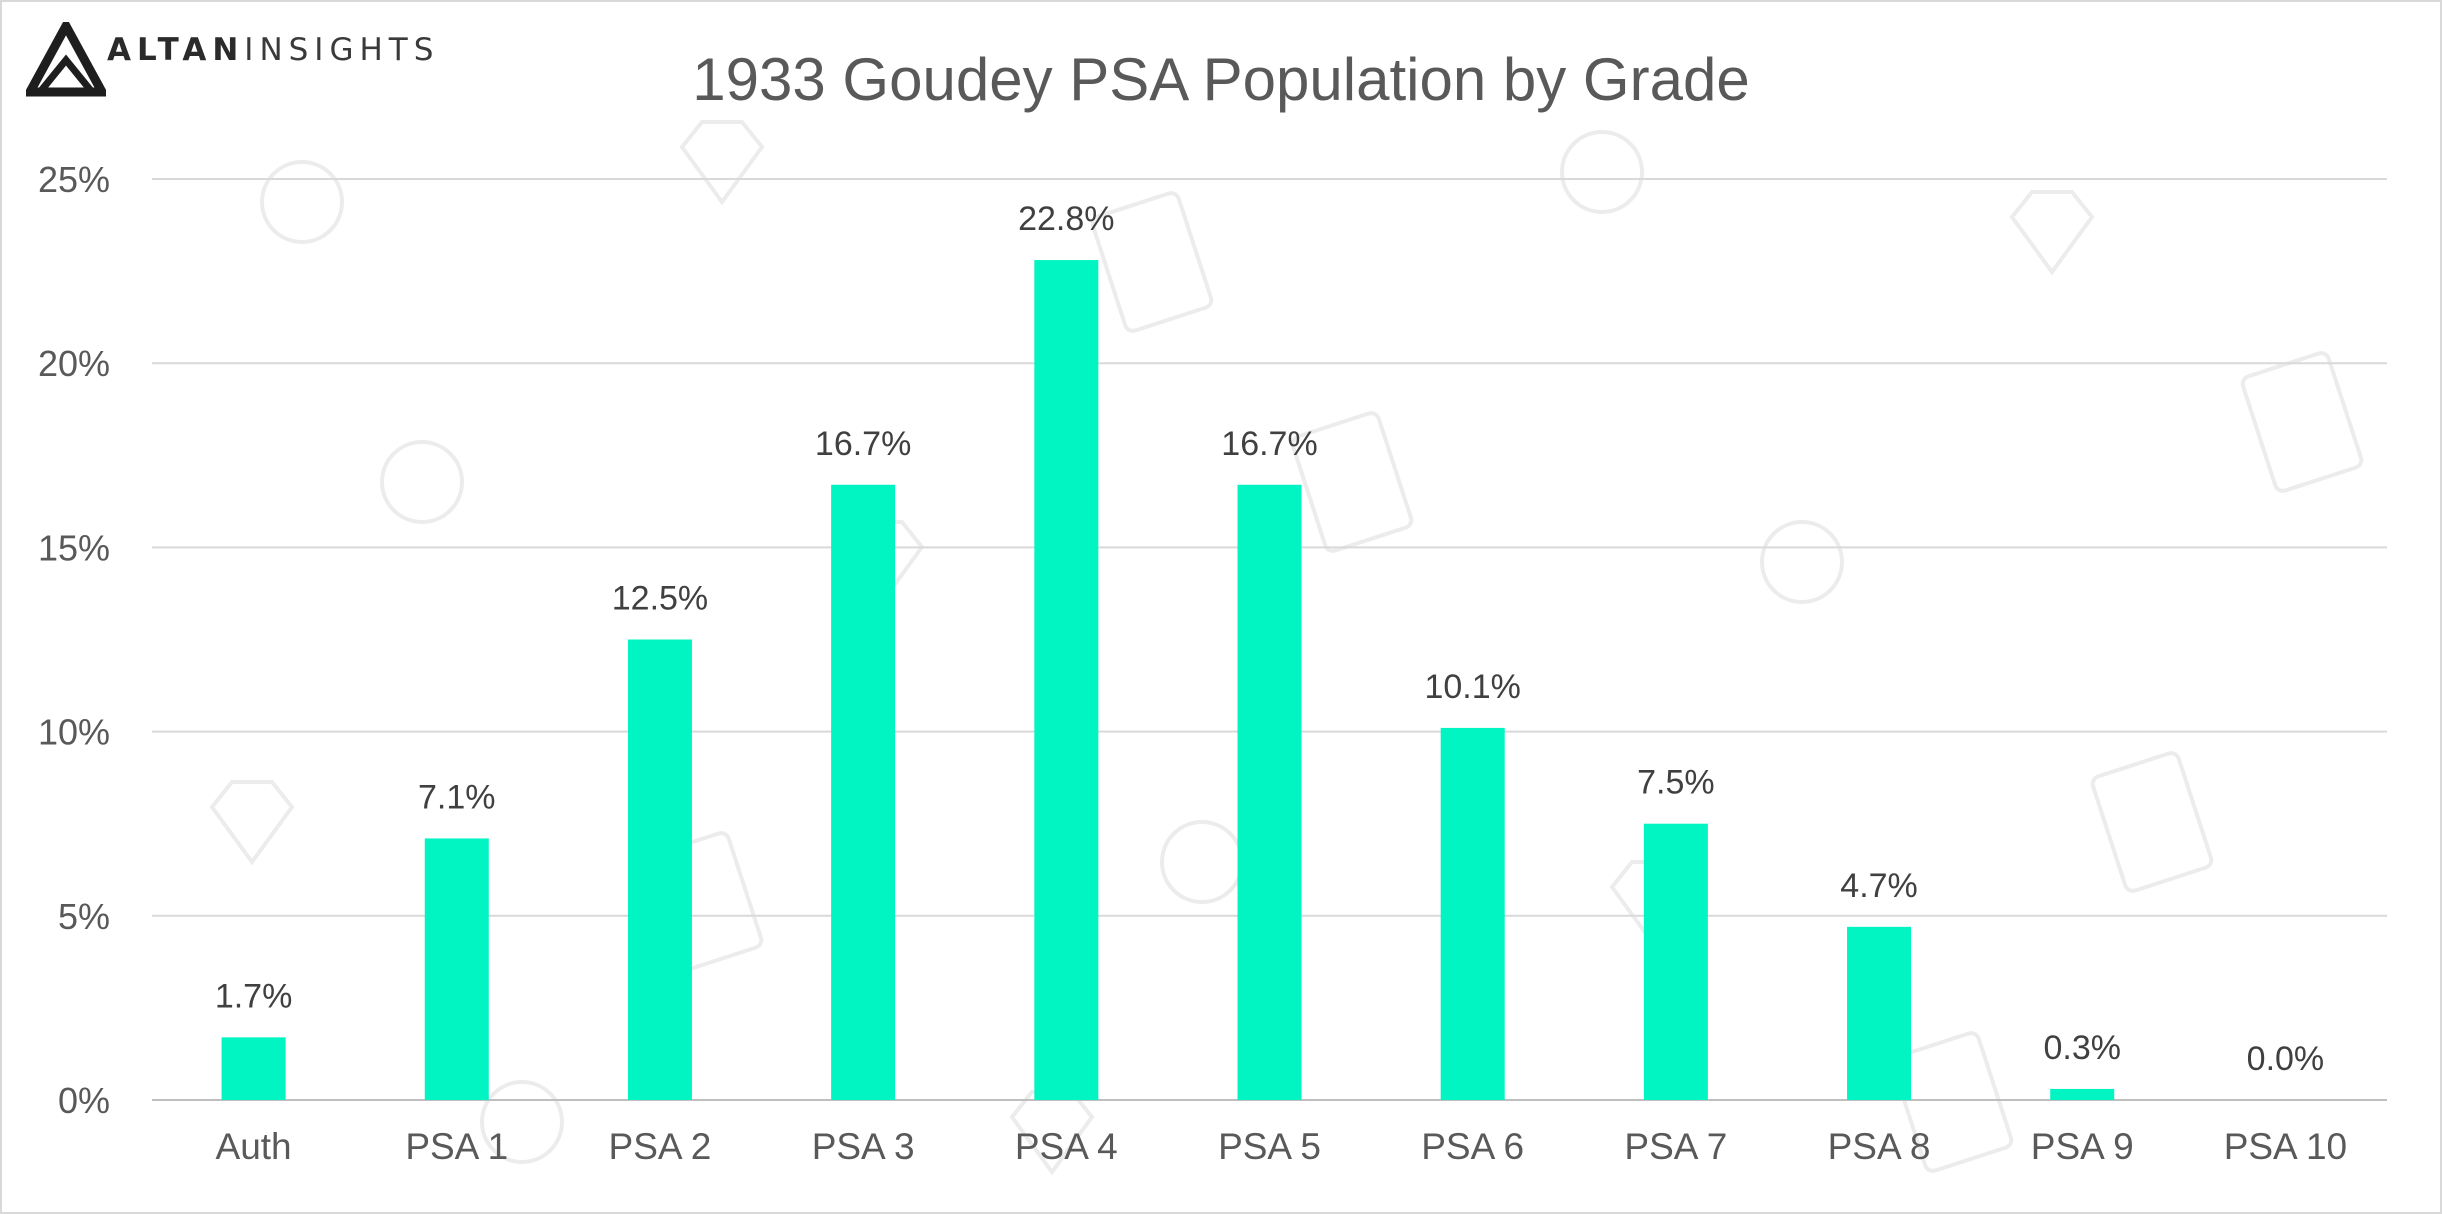 The height and width of the screenshot is (1214, 2442). Describe the element at coordinates (176, 50) in the screenshot. I see `brand-name-bold: ALTAN` at that location.